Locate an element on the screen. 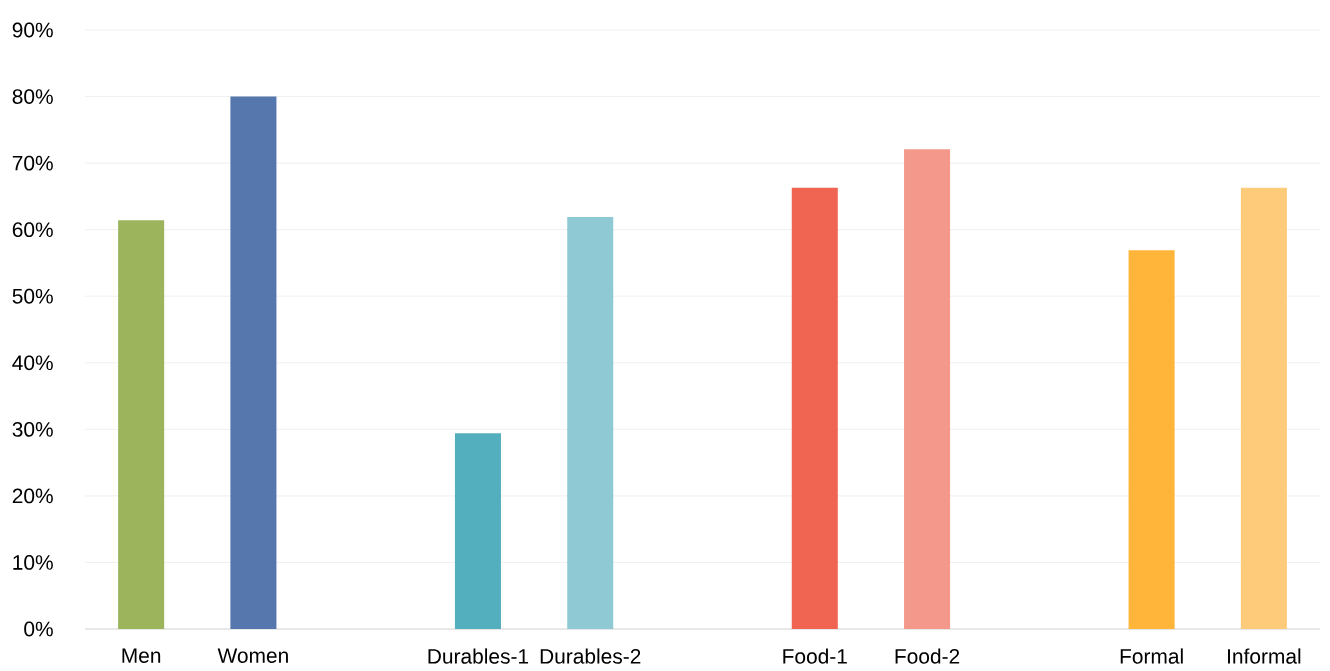 The width and height of the screenshot is (1330, 671). x-tick-label: Food-2 is located at coordinates (927, 656).